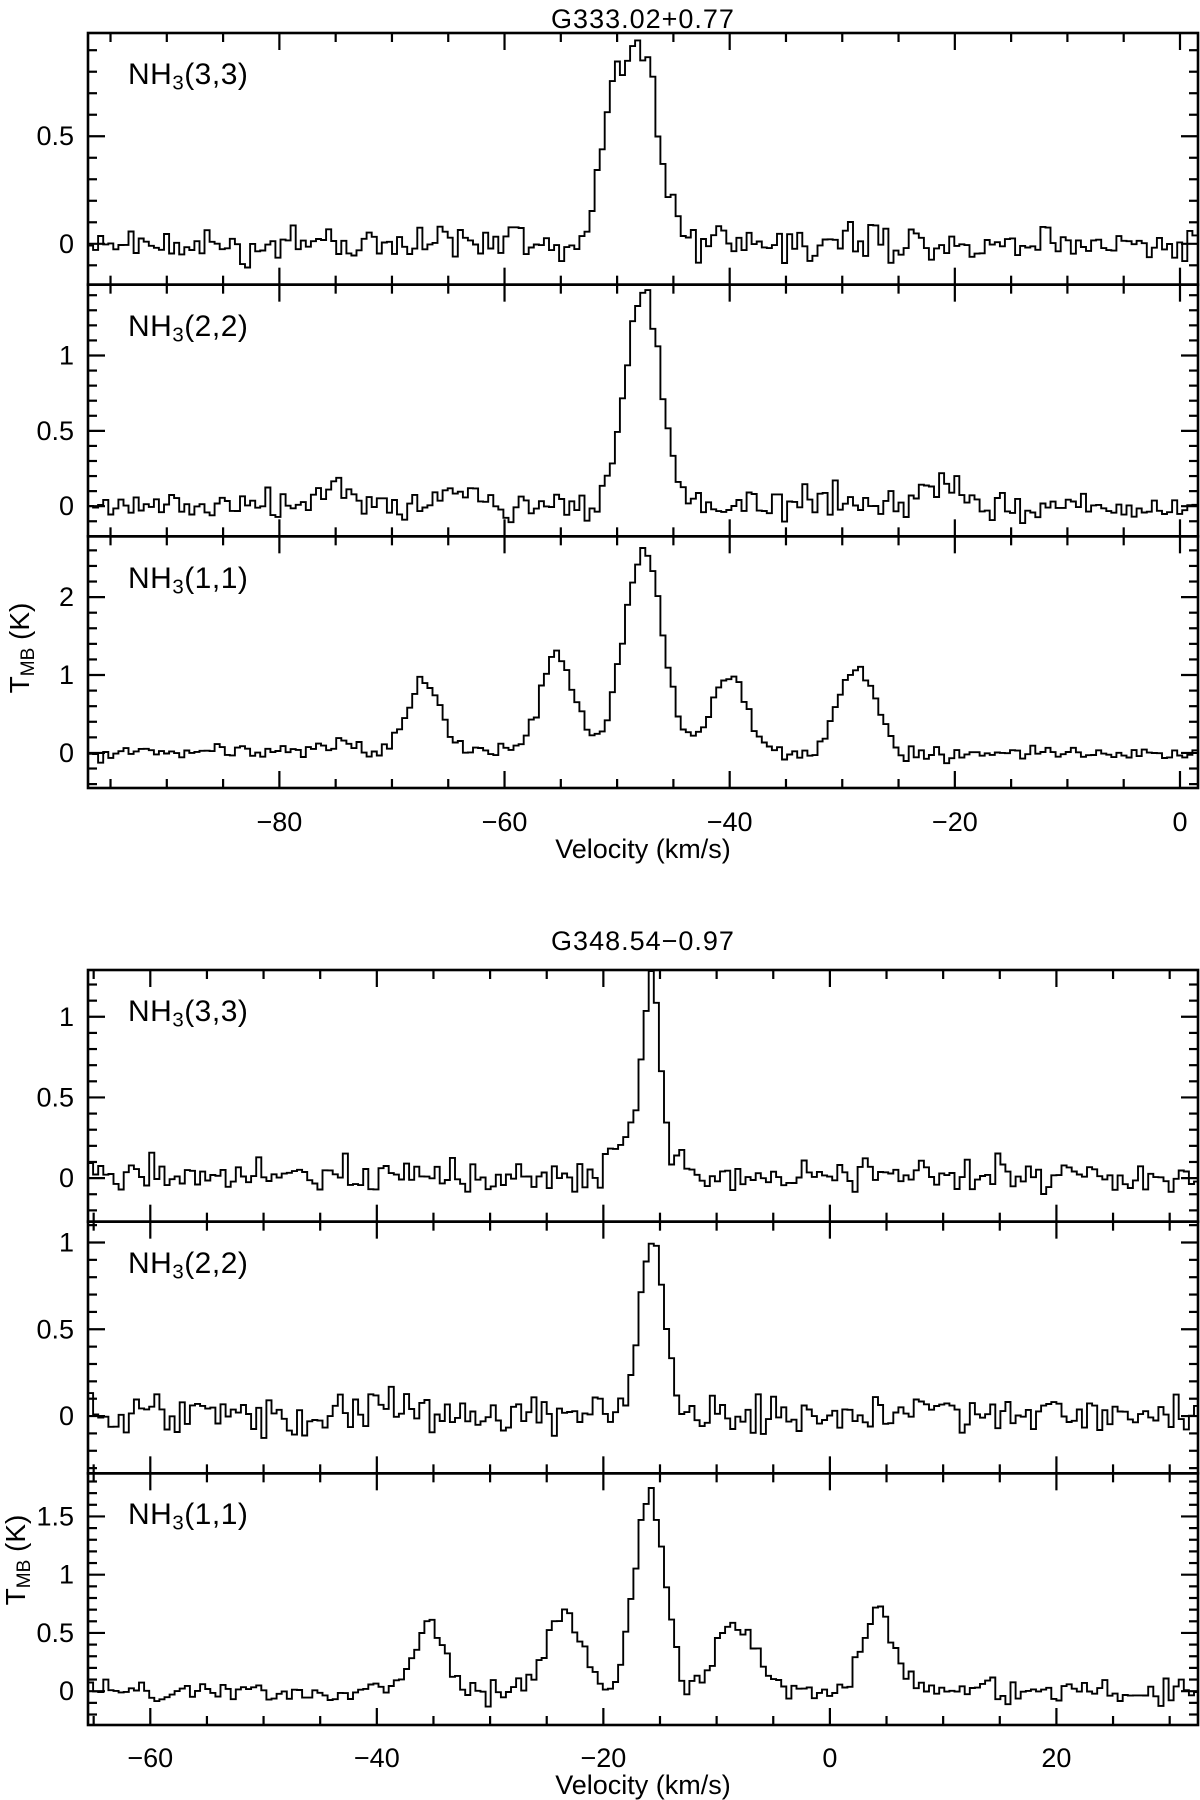 This screenshot has width=1200, height=1800. I want to click on y-tick-label: 1.5, so click(55, 1516).